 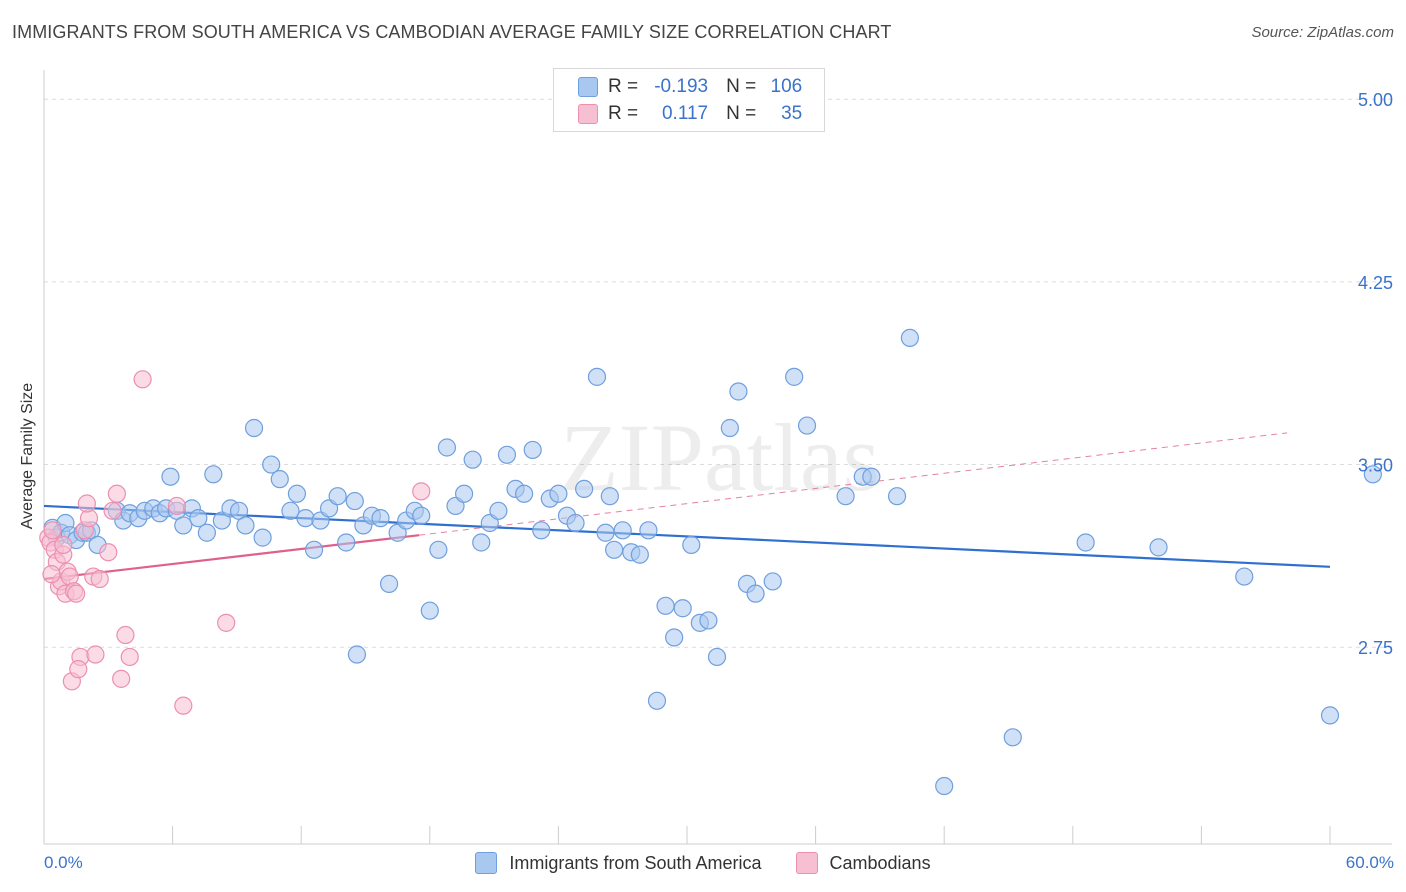 I want to click on legend-n-label: N =, so click(x=741, y=113).